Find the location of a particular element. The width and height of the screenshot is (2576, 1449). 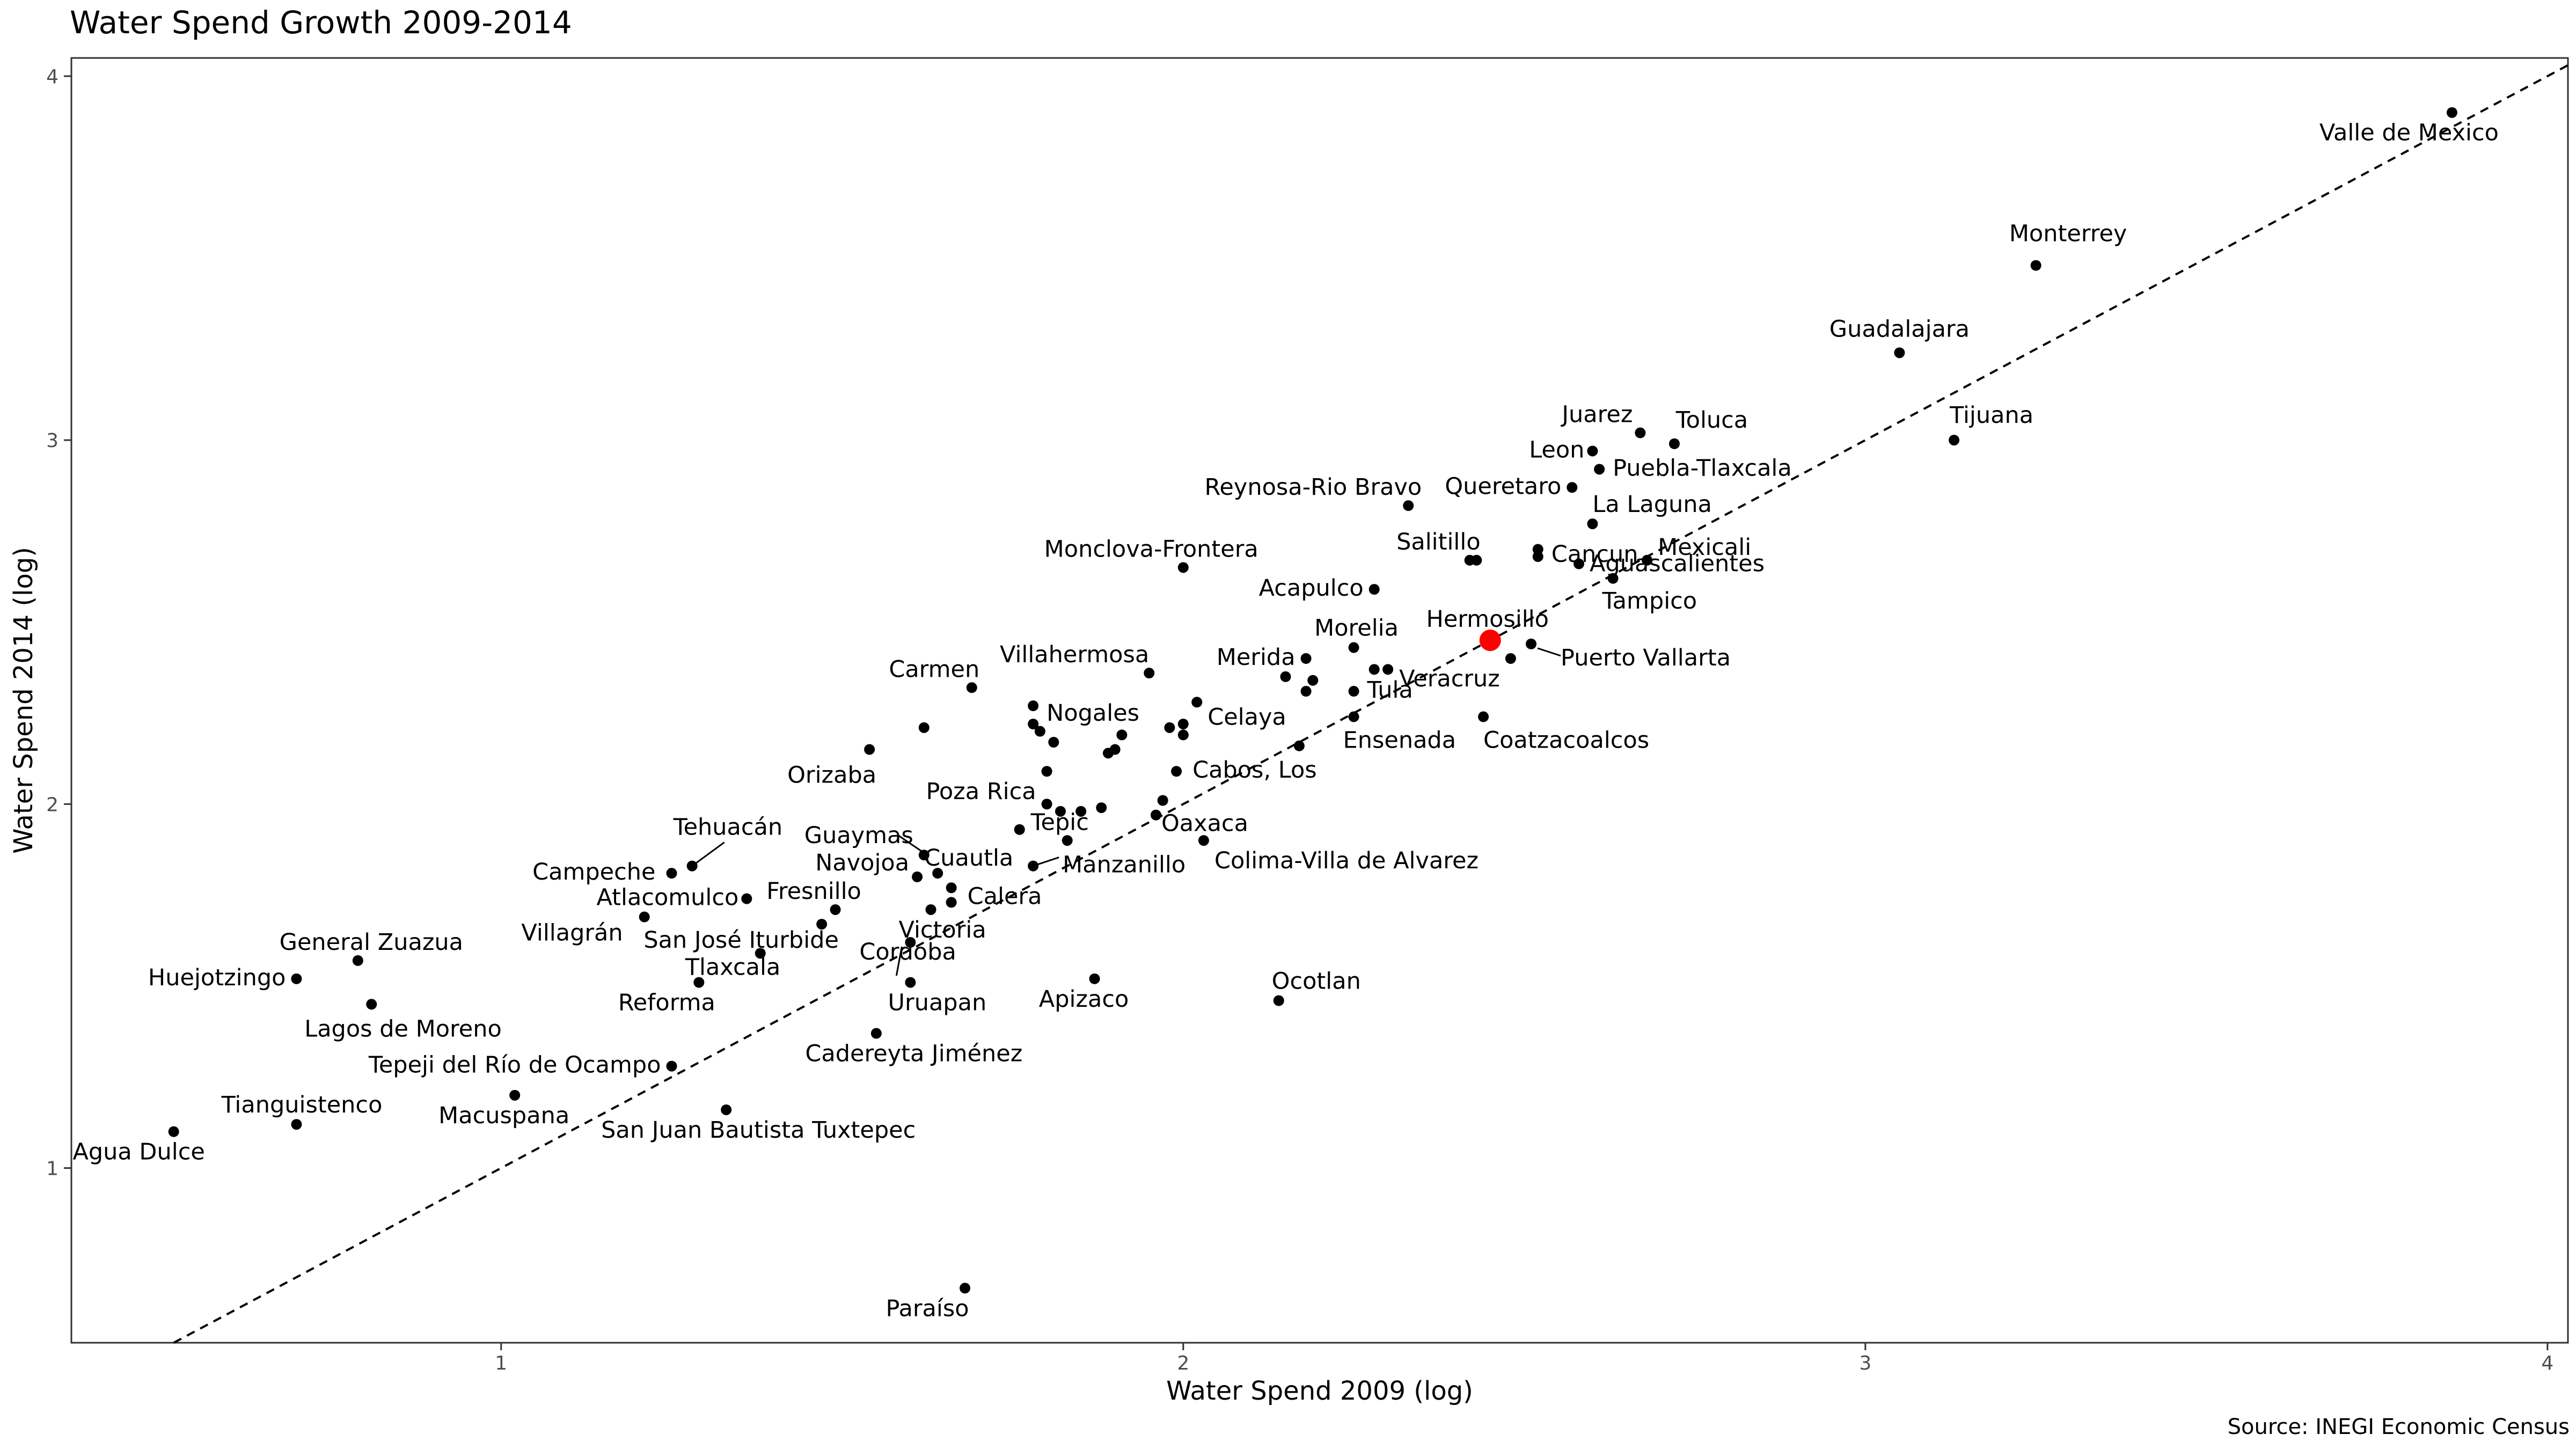

point-label: Merida is located at coordinates (1256, 657).